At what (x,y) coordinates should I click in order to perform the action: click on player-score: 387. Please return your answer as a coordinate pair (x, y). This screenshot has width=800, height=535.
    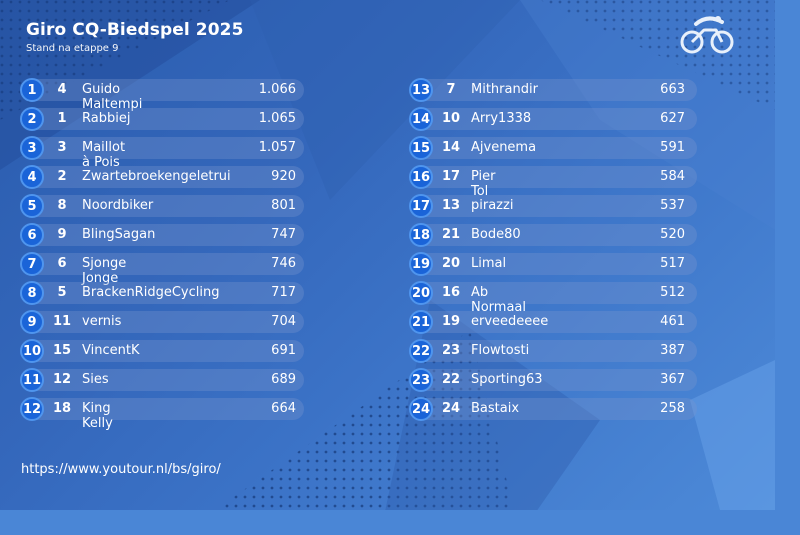
    Looking at the image, I should click on (672, 350).